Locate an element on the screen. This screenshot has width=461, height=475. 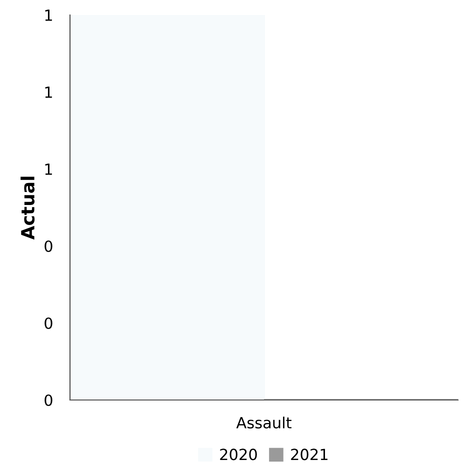
x-tick-label: Assault is located at coordinates (264, 422).